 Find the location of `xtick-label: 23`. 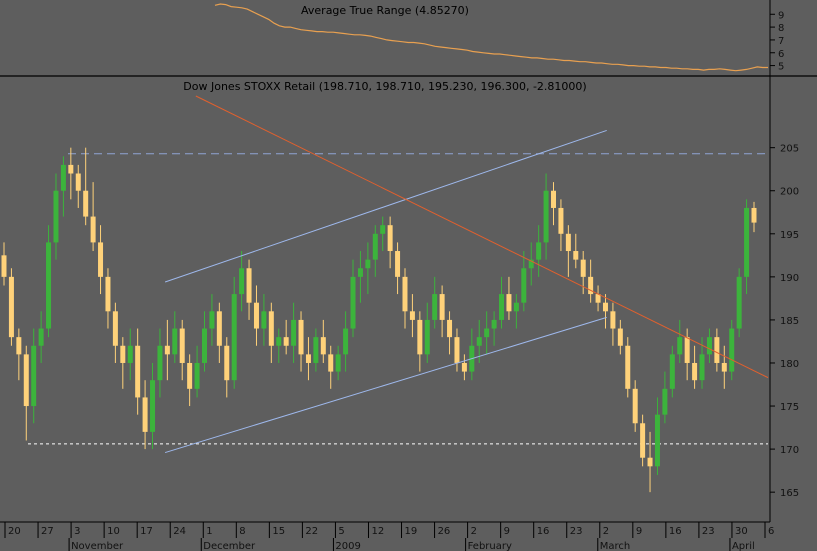

xtick-label: 23 is located at coordinates (708, 531).